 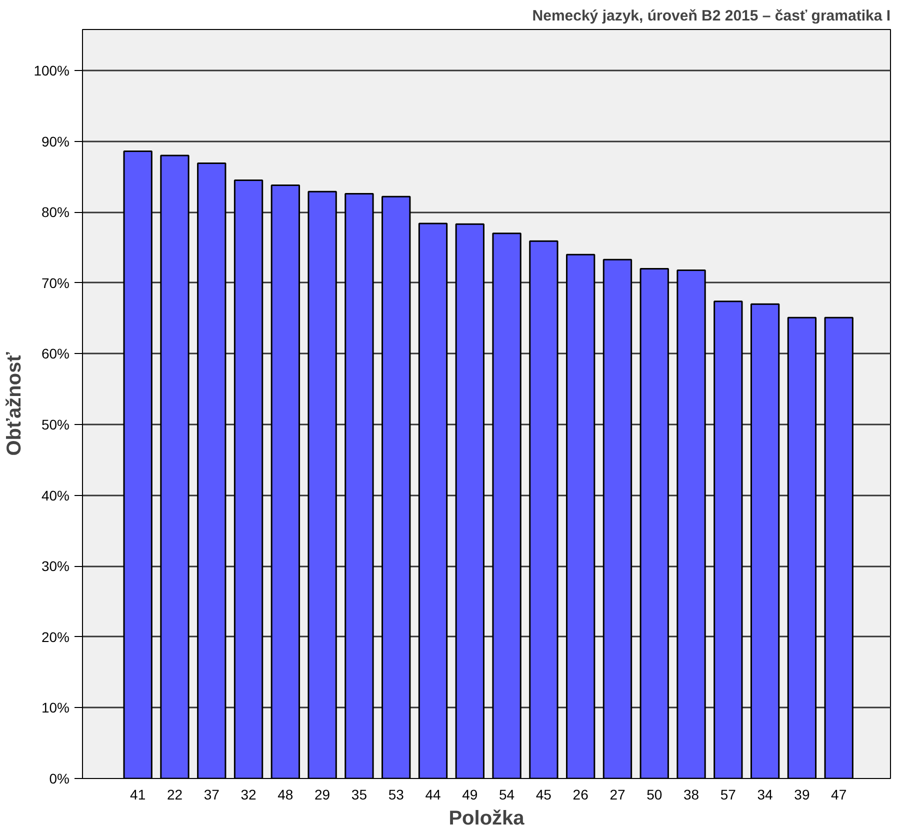 I want to click on x-tick-label: 32, so click(x=248, y=794).